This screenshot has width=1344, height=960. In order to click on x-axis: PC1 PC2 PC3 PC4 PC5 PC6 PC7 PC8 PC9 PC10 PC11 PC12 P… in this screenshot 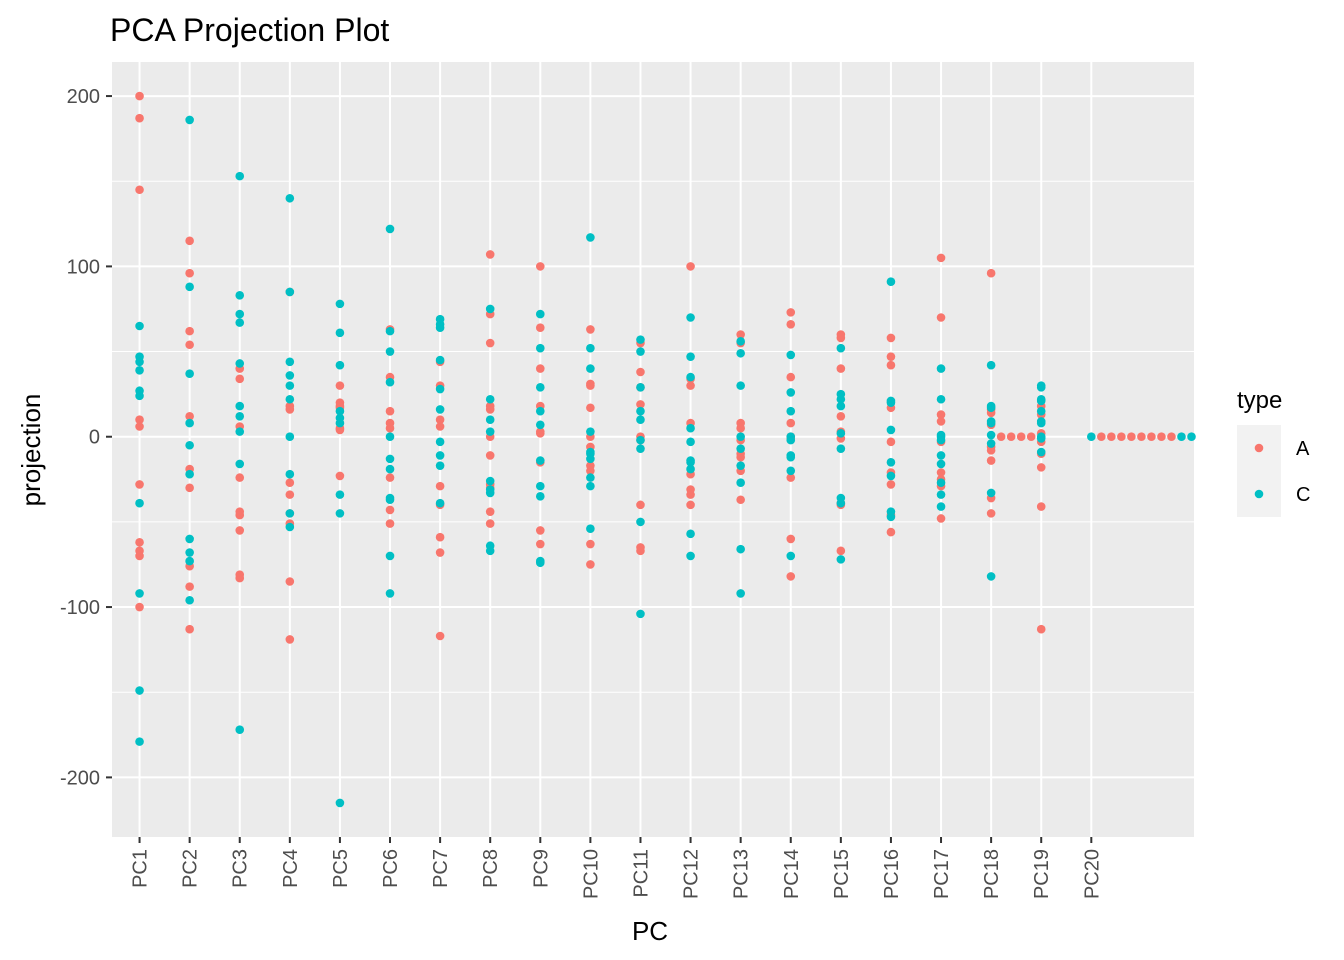, I will do `click(616, 868)`.